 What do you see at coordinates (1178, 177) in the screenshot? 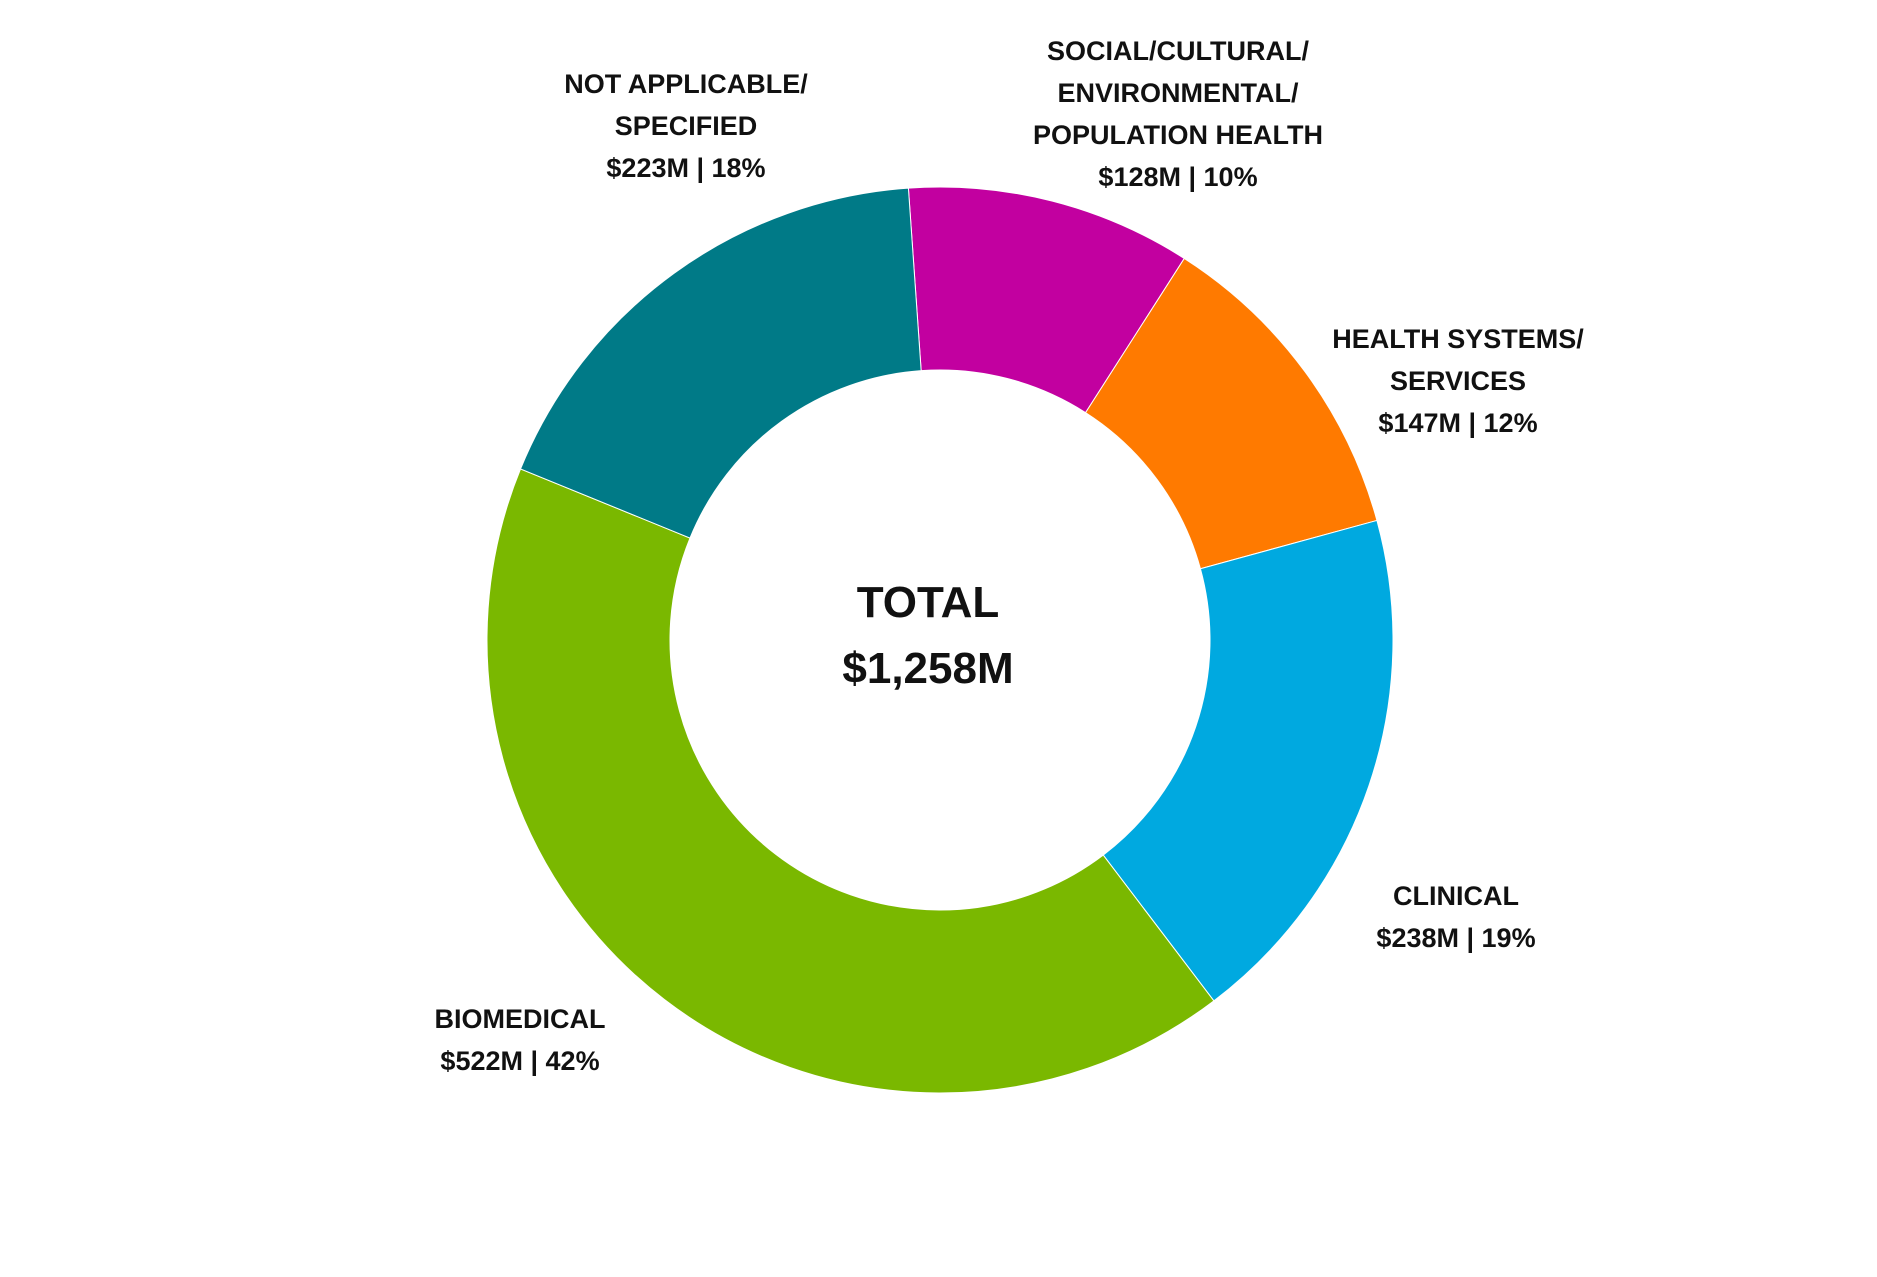
I see `label-social-value: $128M | 10%` at bounding box center [1178, 177].